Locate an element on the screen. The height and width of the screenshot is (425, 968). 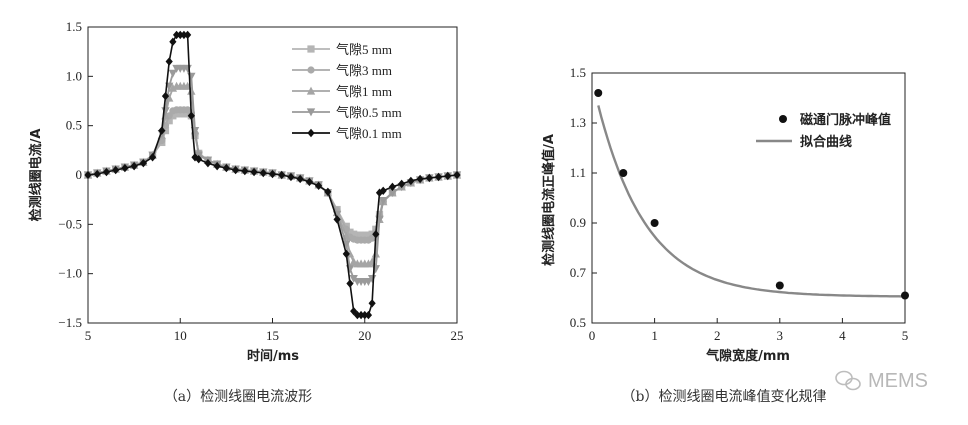
chart-b-ytick-label: 1.1 is located at coordinates (578, 172).